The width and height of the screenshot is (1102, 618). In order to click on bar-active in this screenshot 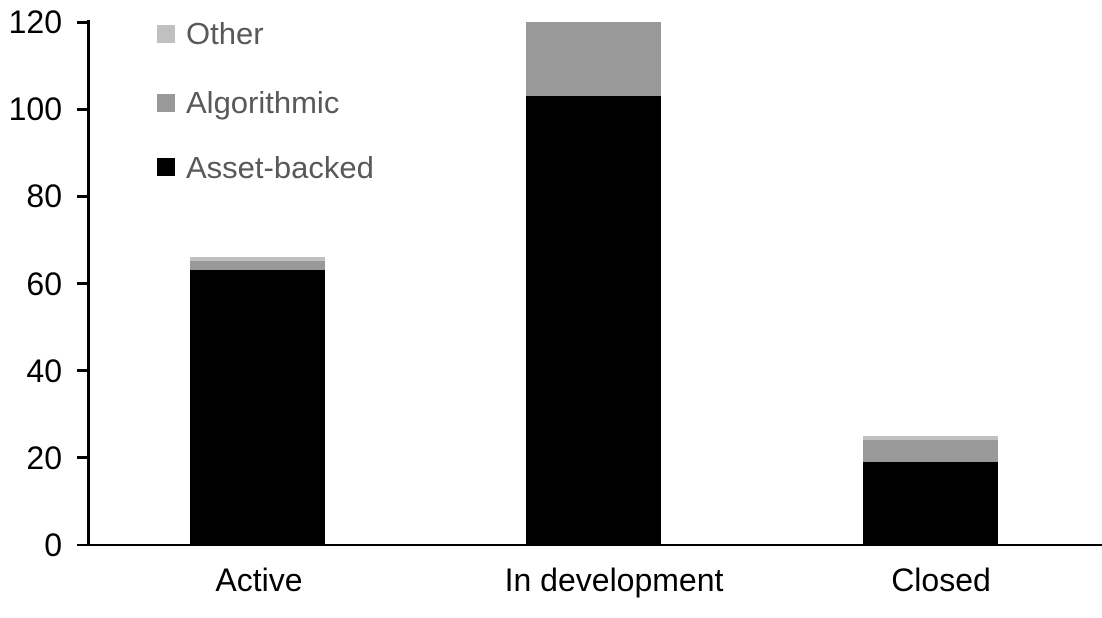, I will do `click(257, 401)`.